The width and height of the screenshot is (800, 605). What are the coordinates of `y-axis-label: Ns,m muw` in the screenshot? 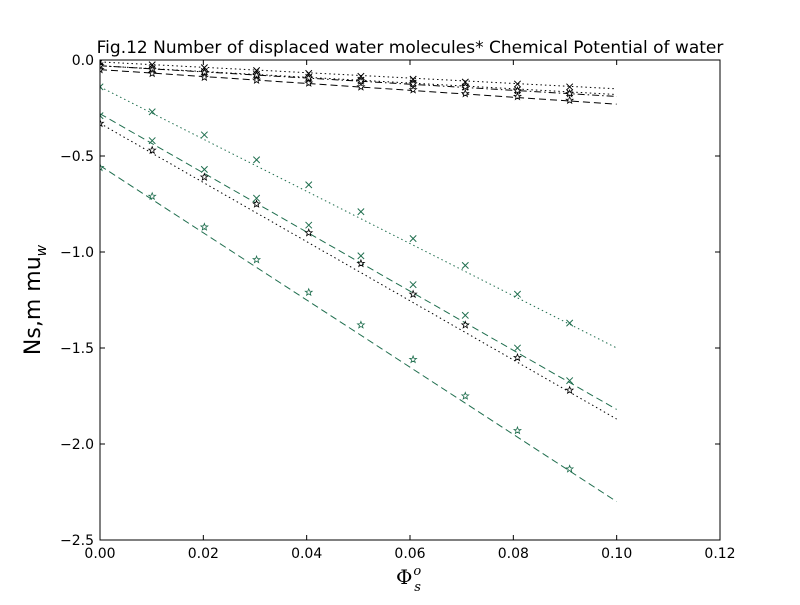 It's located at (35, 299).